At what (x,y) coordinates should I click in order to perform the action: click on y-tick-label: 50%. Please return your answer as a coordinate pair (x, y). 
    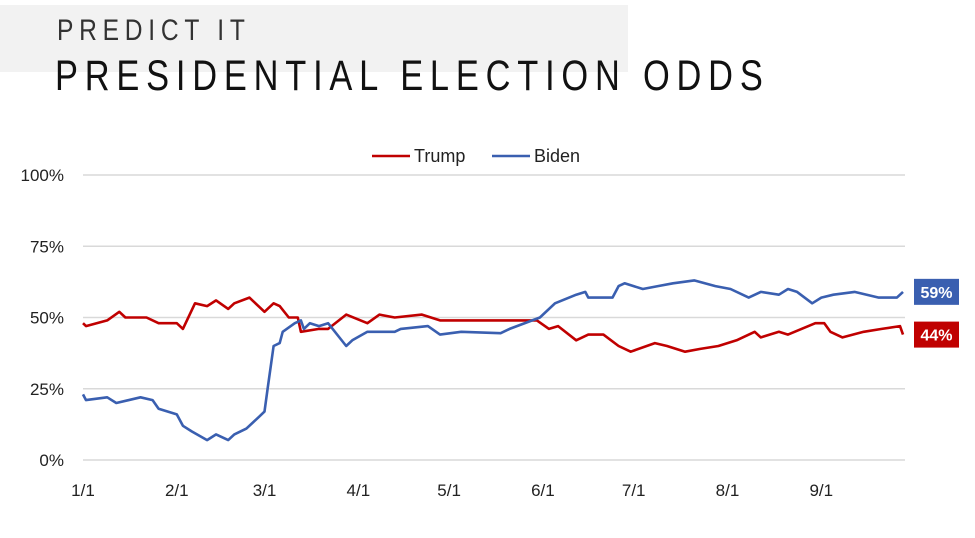
    Looking at the image, I should click on (47, 318).